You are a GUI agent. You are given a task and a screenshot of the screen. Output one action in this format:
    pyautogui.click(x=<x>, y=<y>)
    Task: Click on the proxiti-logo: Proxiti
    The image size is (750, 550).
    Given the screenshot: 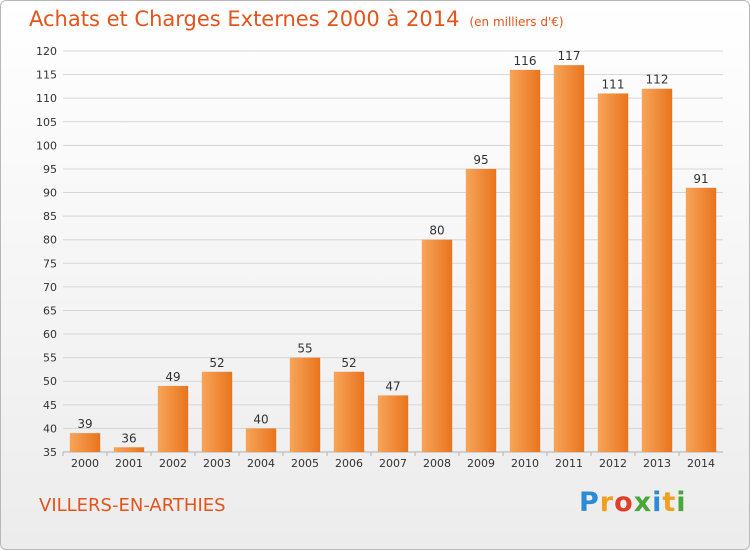 What is the action you would take?
    pyautogui.click(x=633, y=502)
    